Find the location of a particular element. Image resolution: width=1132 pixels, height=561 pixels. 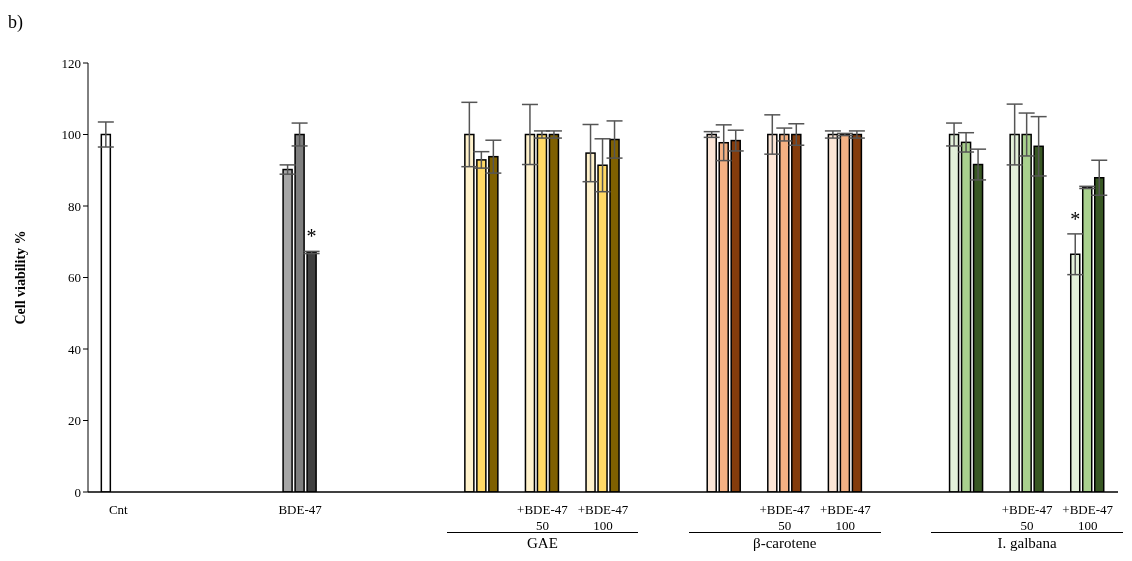

y-tick-label: 80 is located at coordinates (74, 206).